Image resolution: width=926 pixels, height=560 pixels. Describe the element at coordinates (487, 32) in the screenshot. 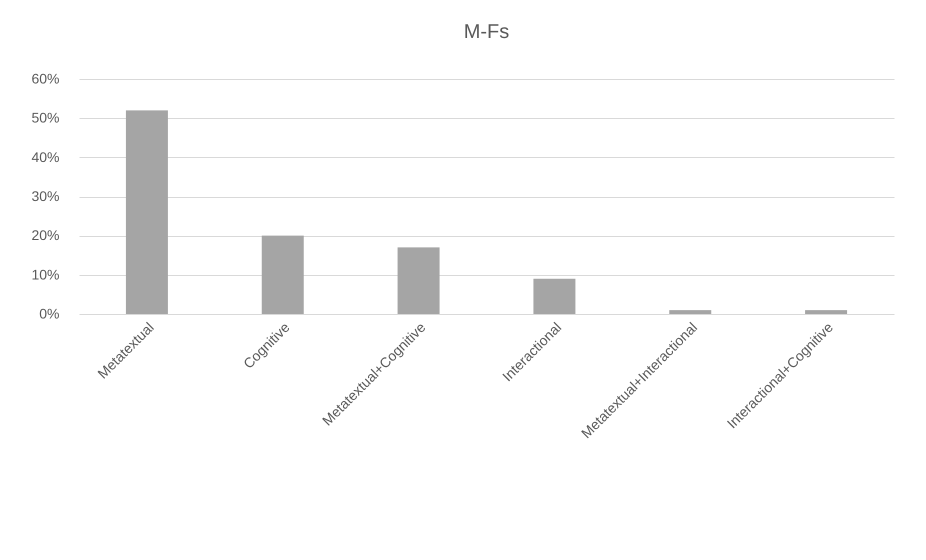

I see `chart-title: M-Fs` at that location.